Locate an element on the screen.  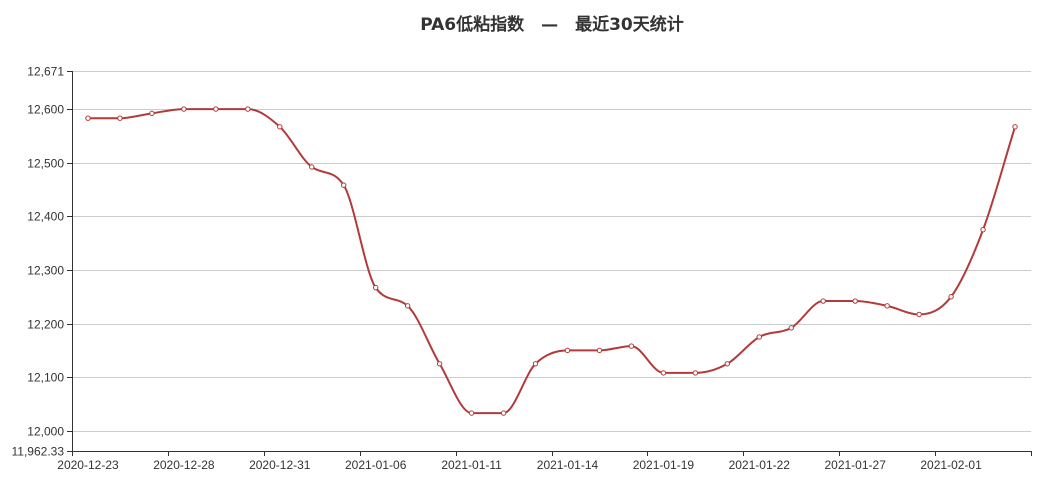
x-tick-label: 2021-01-22 is located at coordinates (760, 465).